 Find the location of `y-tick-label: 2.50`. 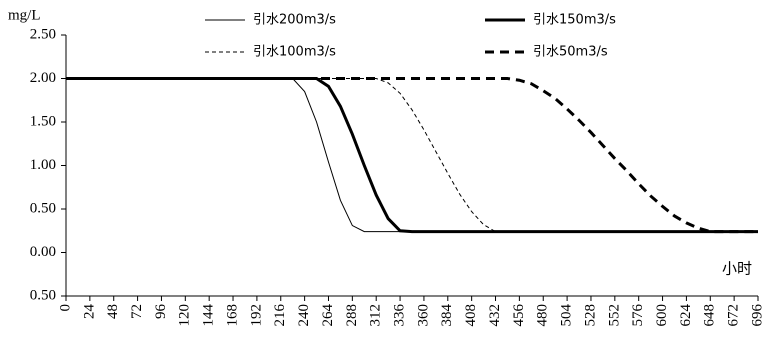

y-tick-label: 2.50 is located at coordinates (43, 34).